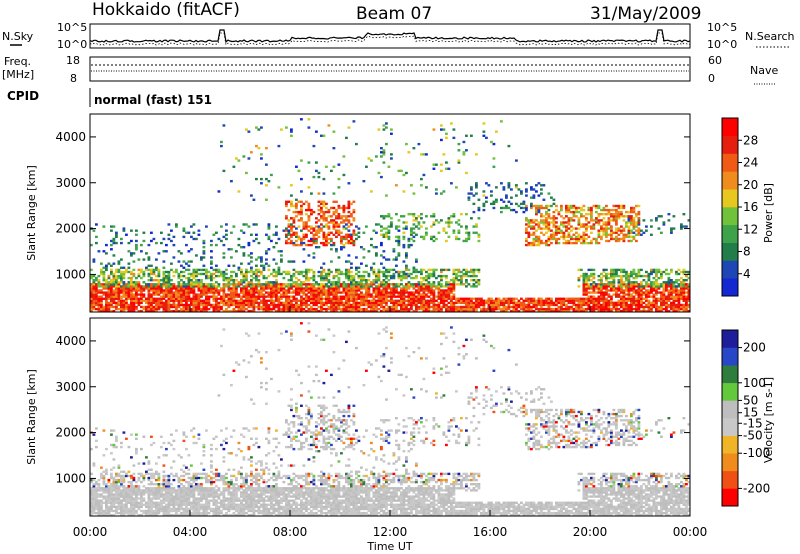 The image size is (800, 554). What do you see at coordinates (390, 69) in the screenshot?
I see `freq-panel` at bounding box center [390, 69].